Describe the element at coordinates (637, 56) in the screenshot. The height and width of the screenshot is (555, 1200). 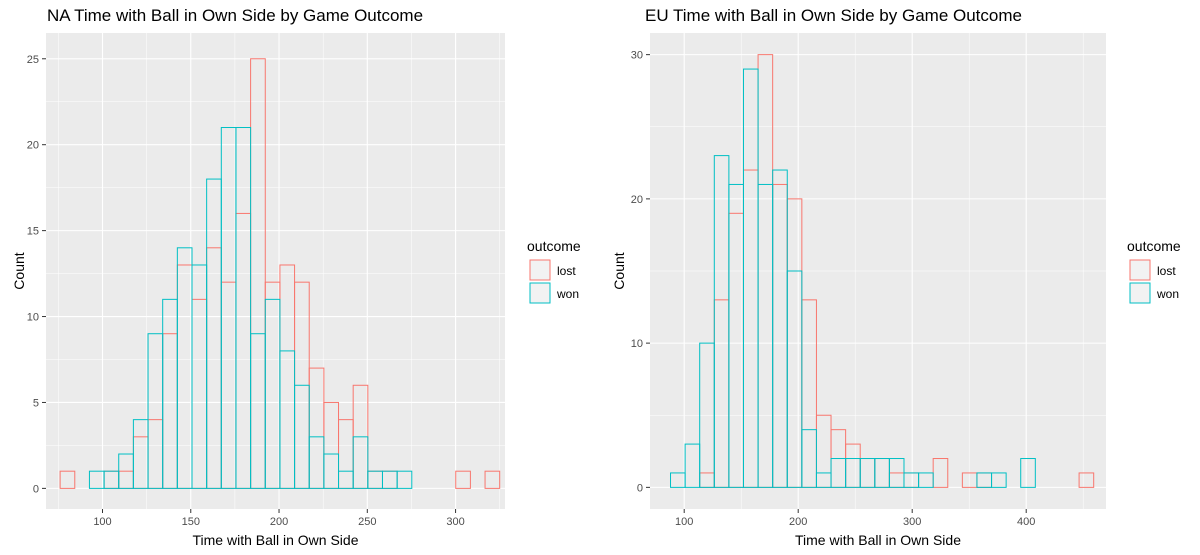
I see `y-tick-label: 30` at that location.